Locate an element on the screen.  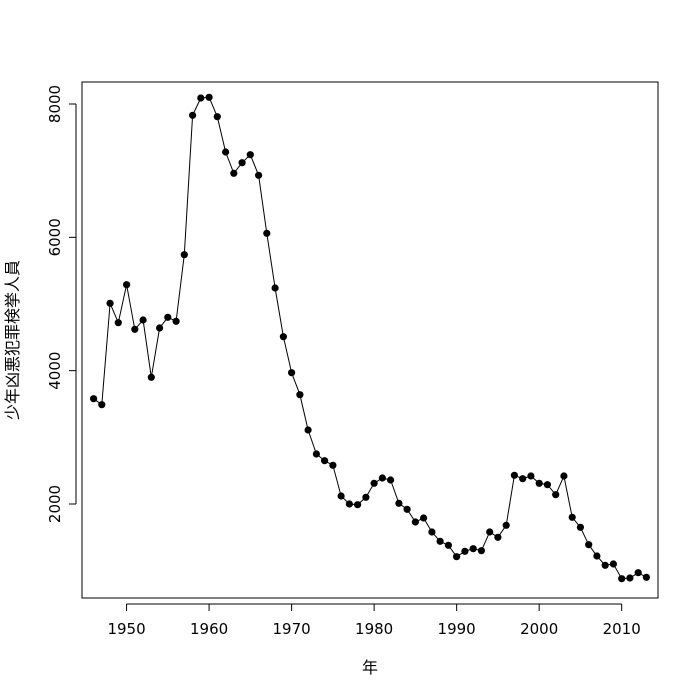
y-axis-title: 少年凶悪犯罪検挙人員 is located at coordinates (12, 340).